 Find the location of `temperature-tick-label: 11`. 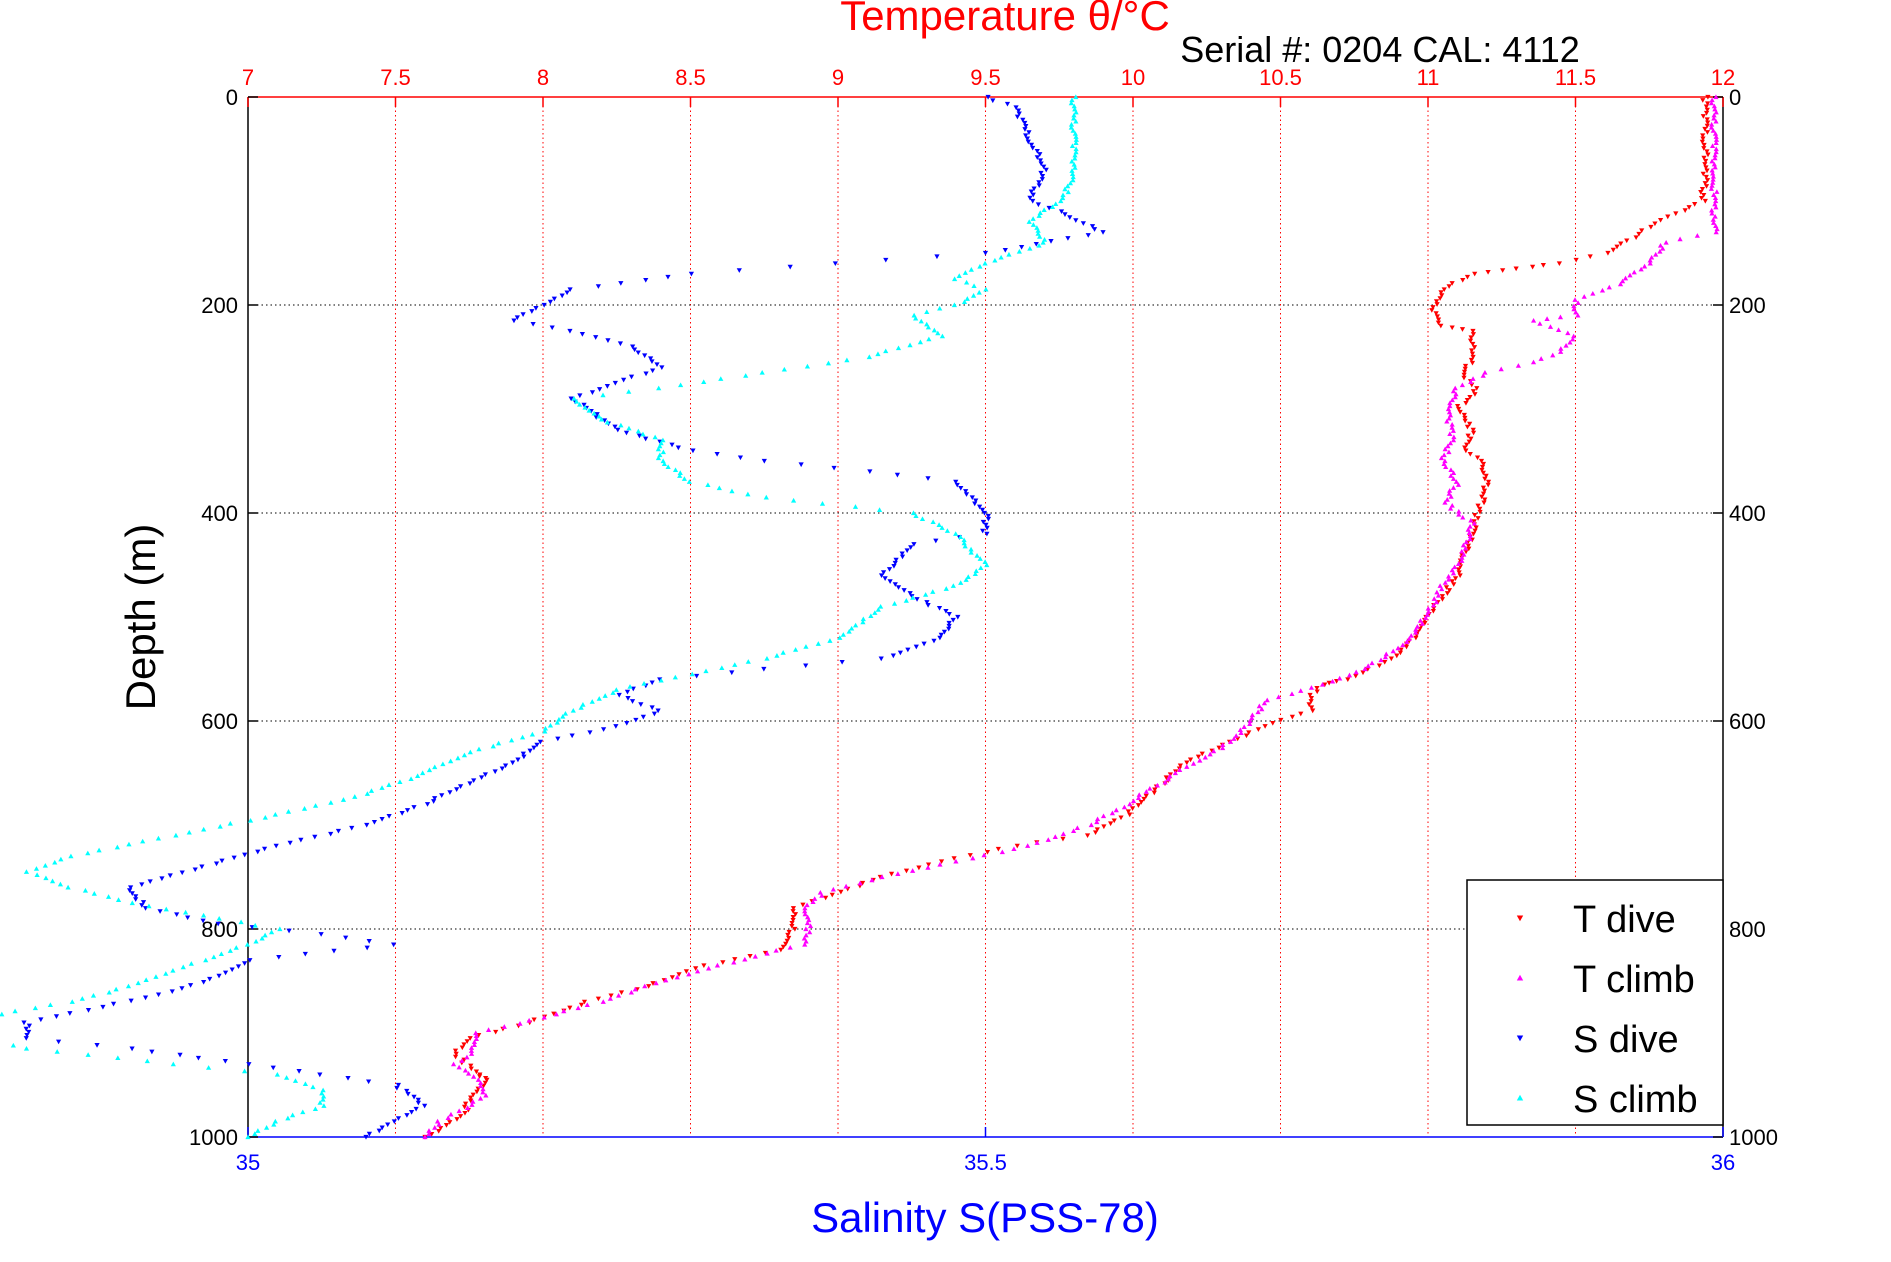

temperature-tick-label: 11 is located at coordinates (1428, 77).